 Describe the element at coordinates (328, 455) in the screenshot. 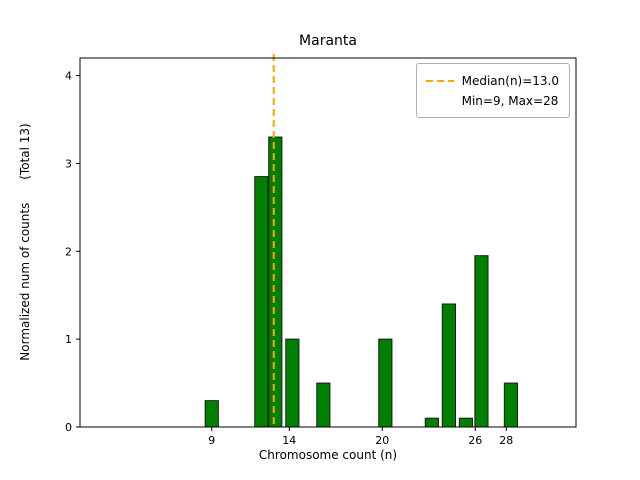

I see `x-axis-label: Chromosome count (n)` at that location.